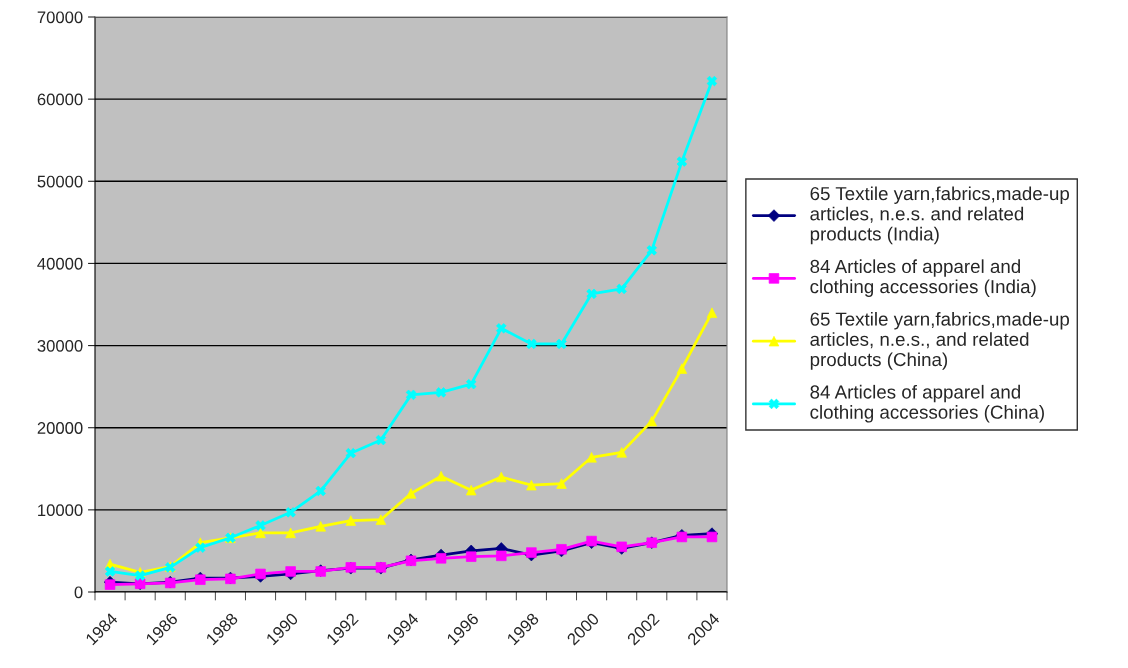 The image size is (1128, 668). Describe the element at coordinates (60, 345) in the screenshot. I see `y-tick-label: 30000` at that location.